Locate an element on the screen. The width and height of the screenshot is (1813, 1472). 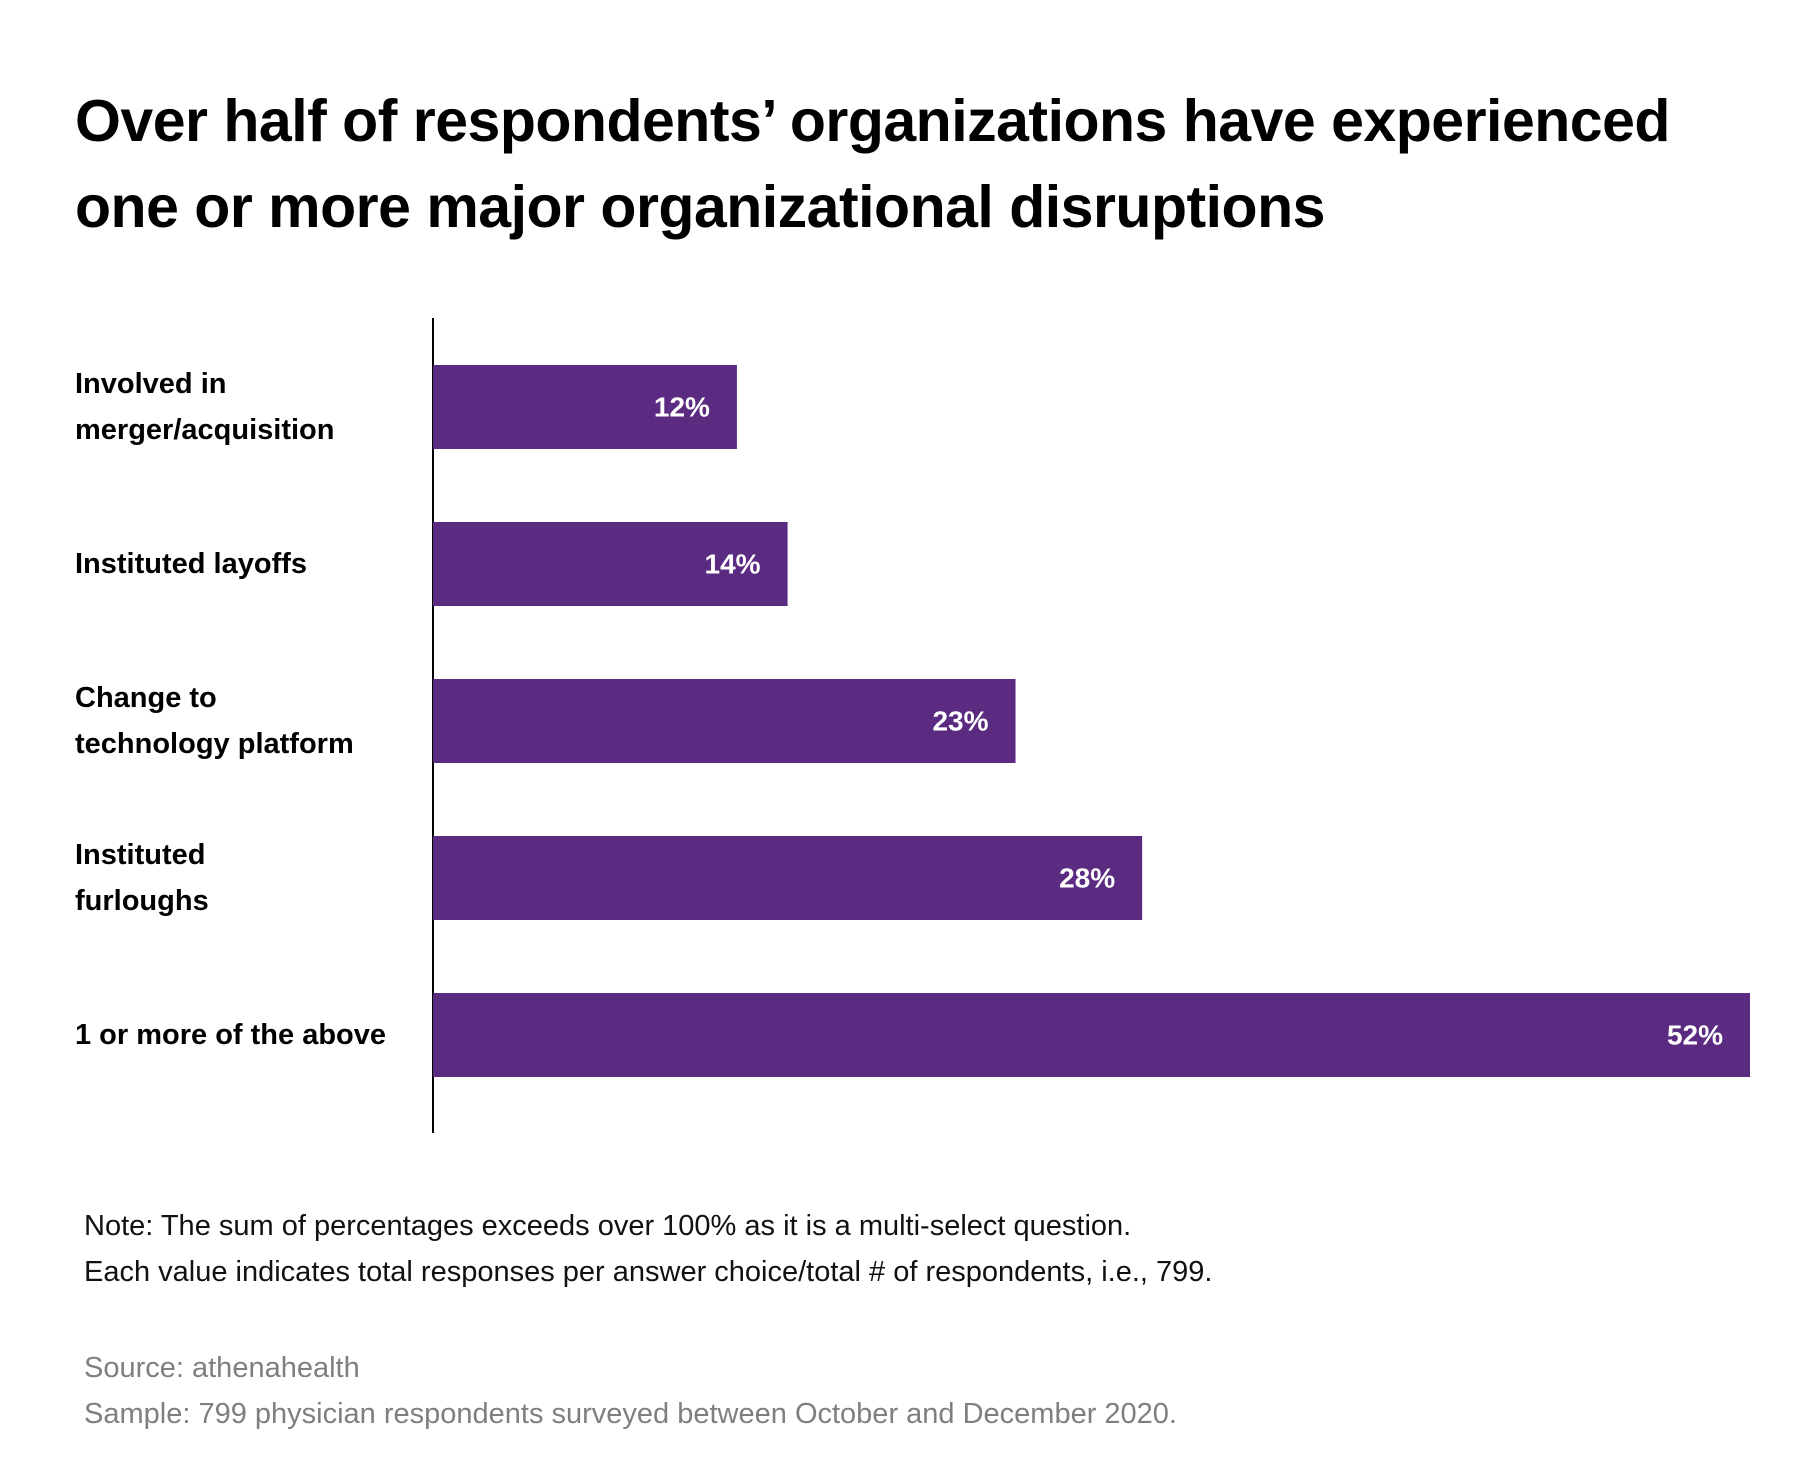
category-label-5-line-1: 1 or more of the above is located at coordinates (230, 1035).